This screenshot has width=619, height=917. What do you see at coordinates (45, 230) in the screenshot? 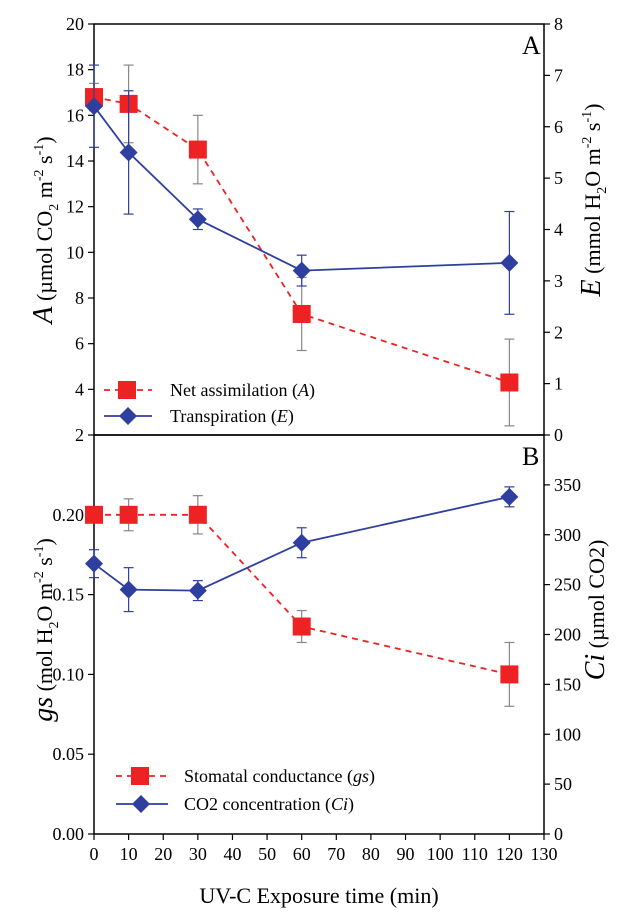
I see `panel-a-left-ylabel: A (µmol CO2 m-2 s-1)` at bounding box center [45, 230].